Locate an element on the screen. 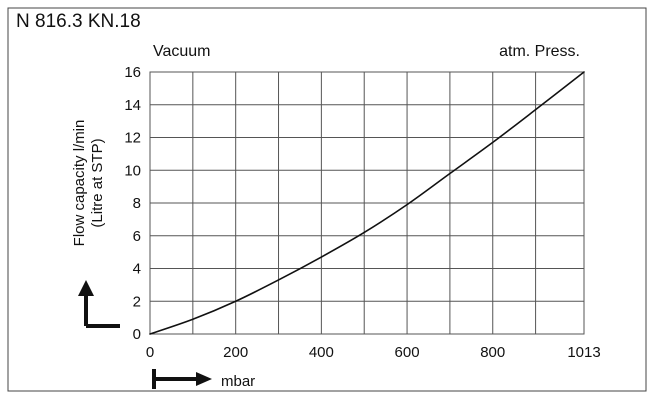  y-tick-label: 0 is located at coordinates (137, 334).